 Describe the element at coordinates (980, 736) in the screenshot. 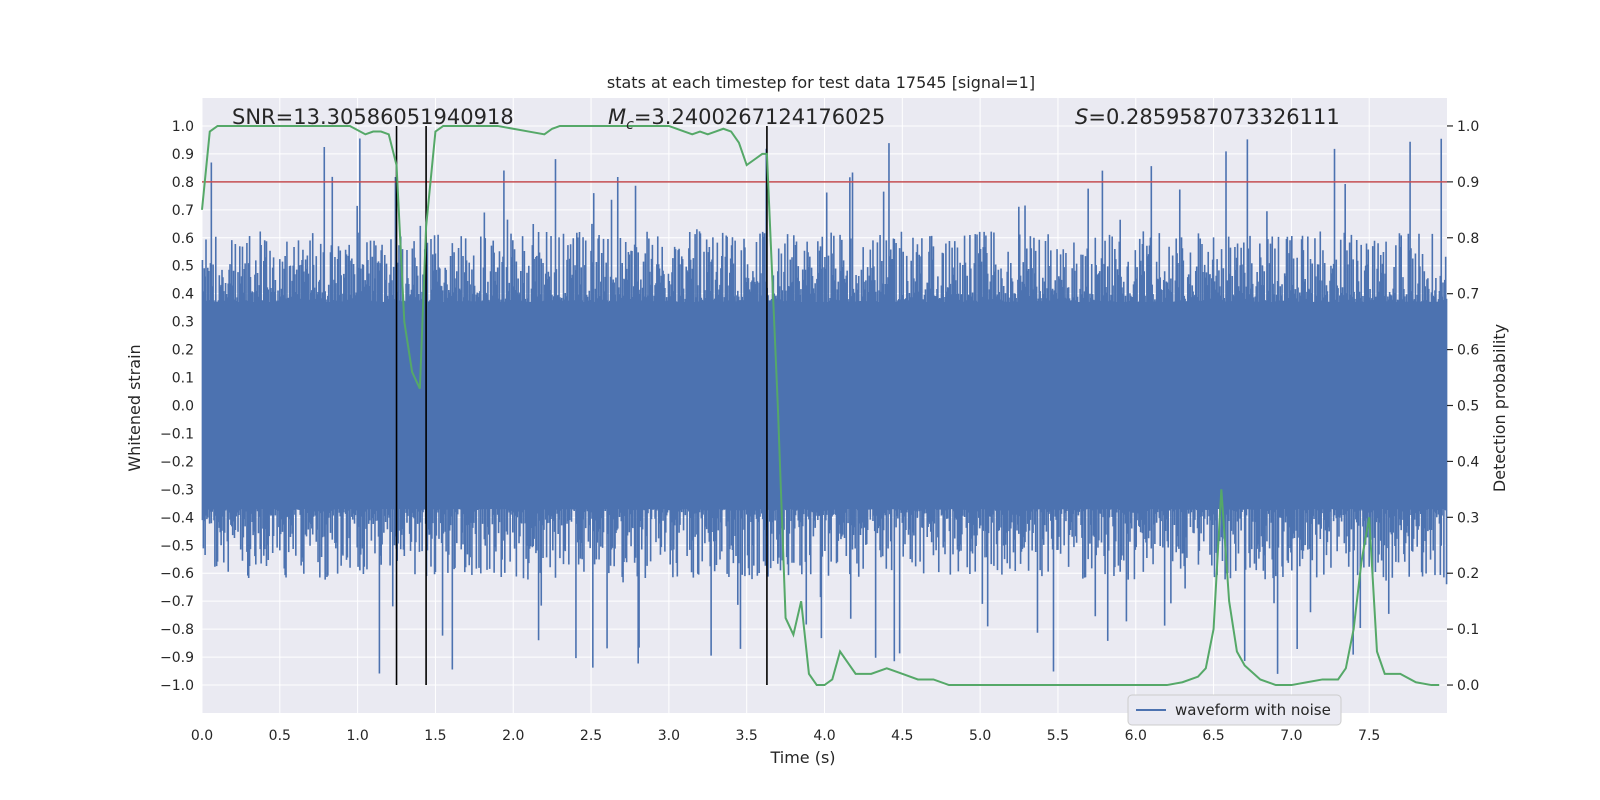

I see `x-tick-label: 5.0` at that location.